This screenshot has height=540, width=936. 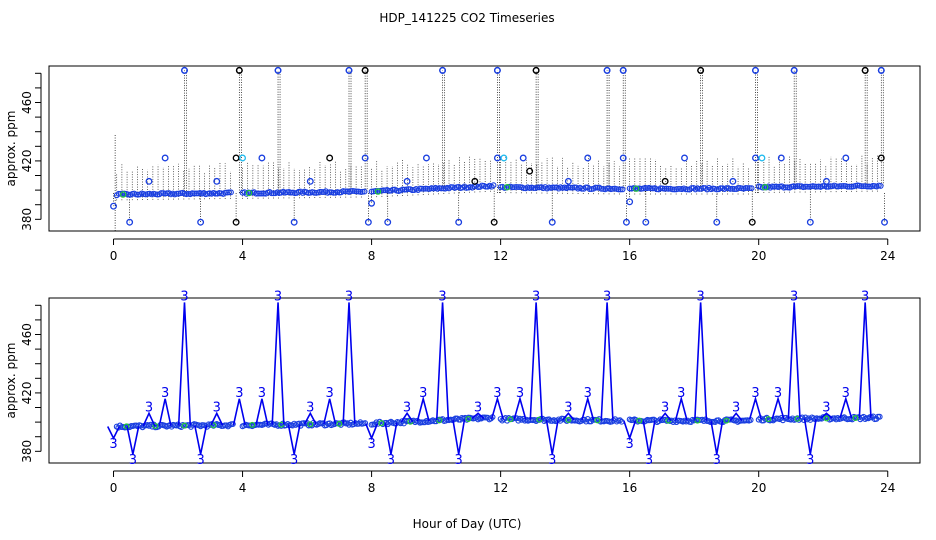 I want to click on x-tick-label: 4, so click(x=243, y=256).